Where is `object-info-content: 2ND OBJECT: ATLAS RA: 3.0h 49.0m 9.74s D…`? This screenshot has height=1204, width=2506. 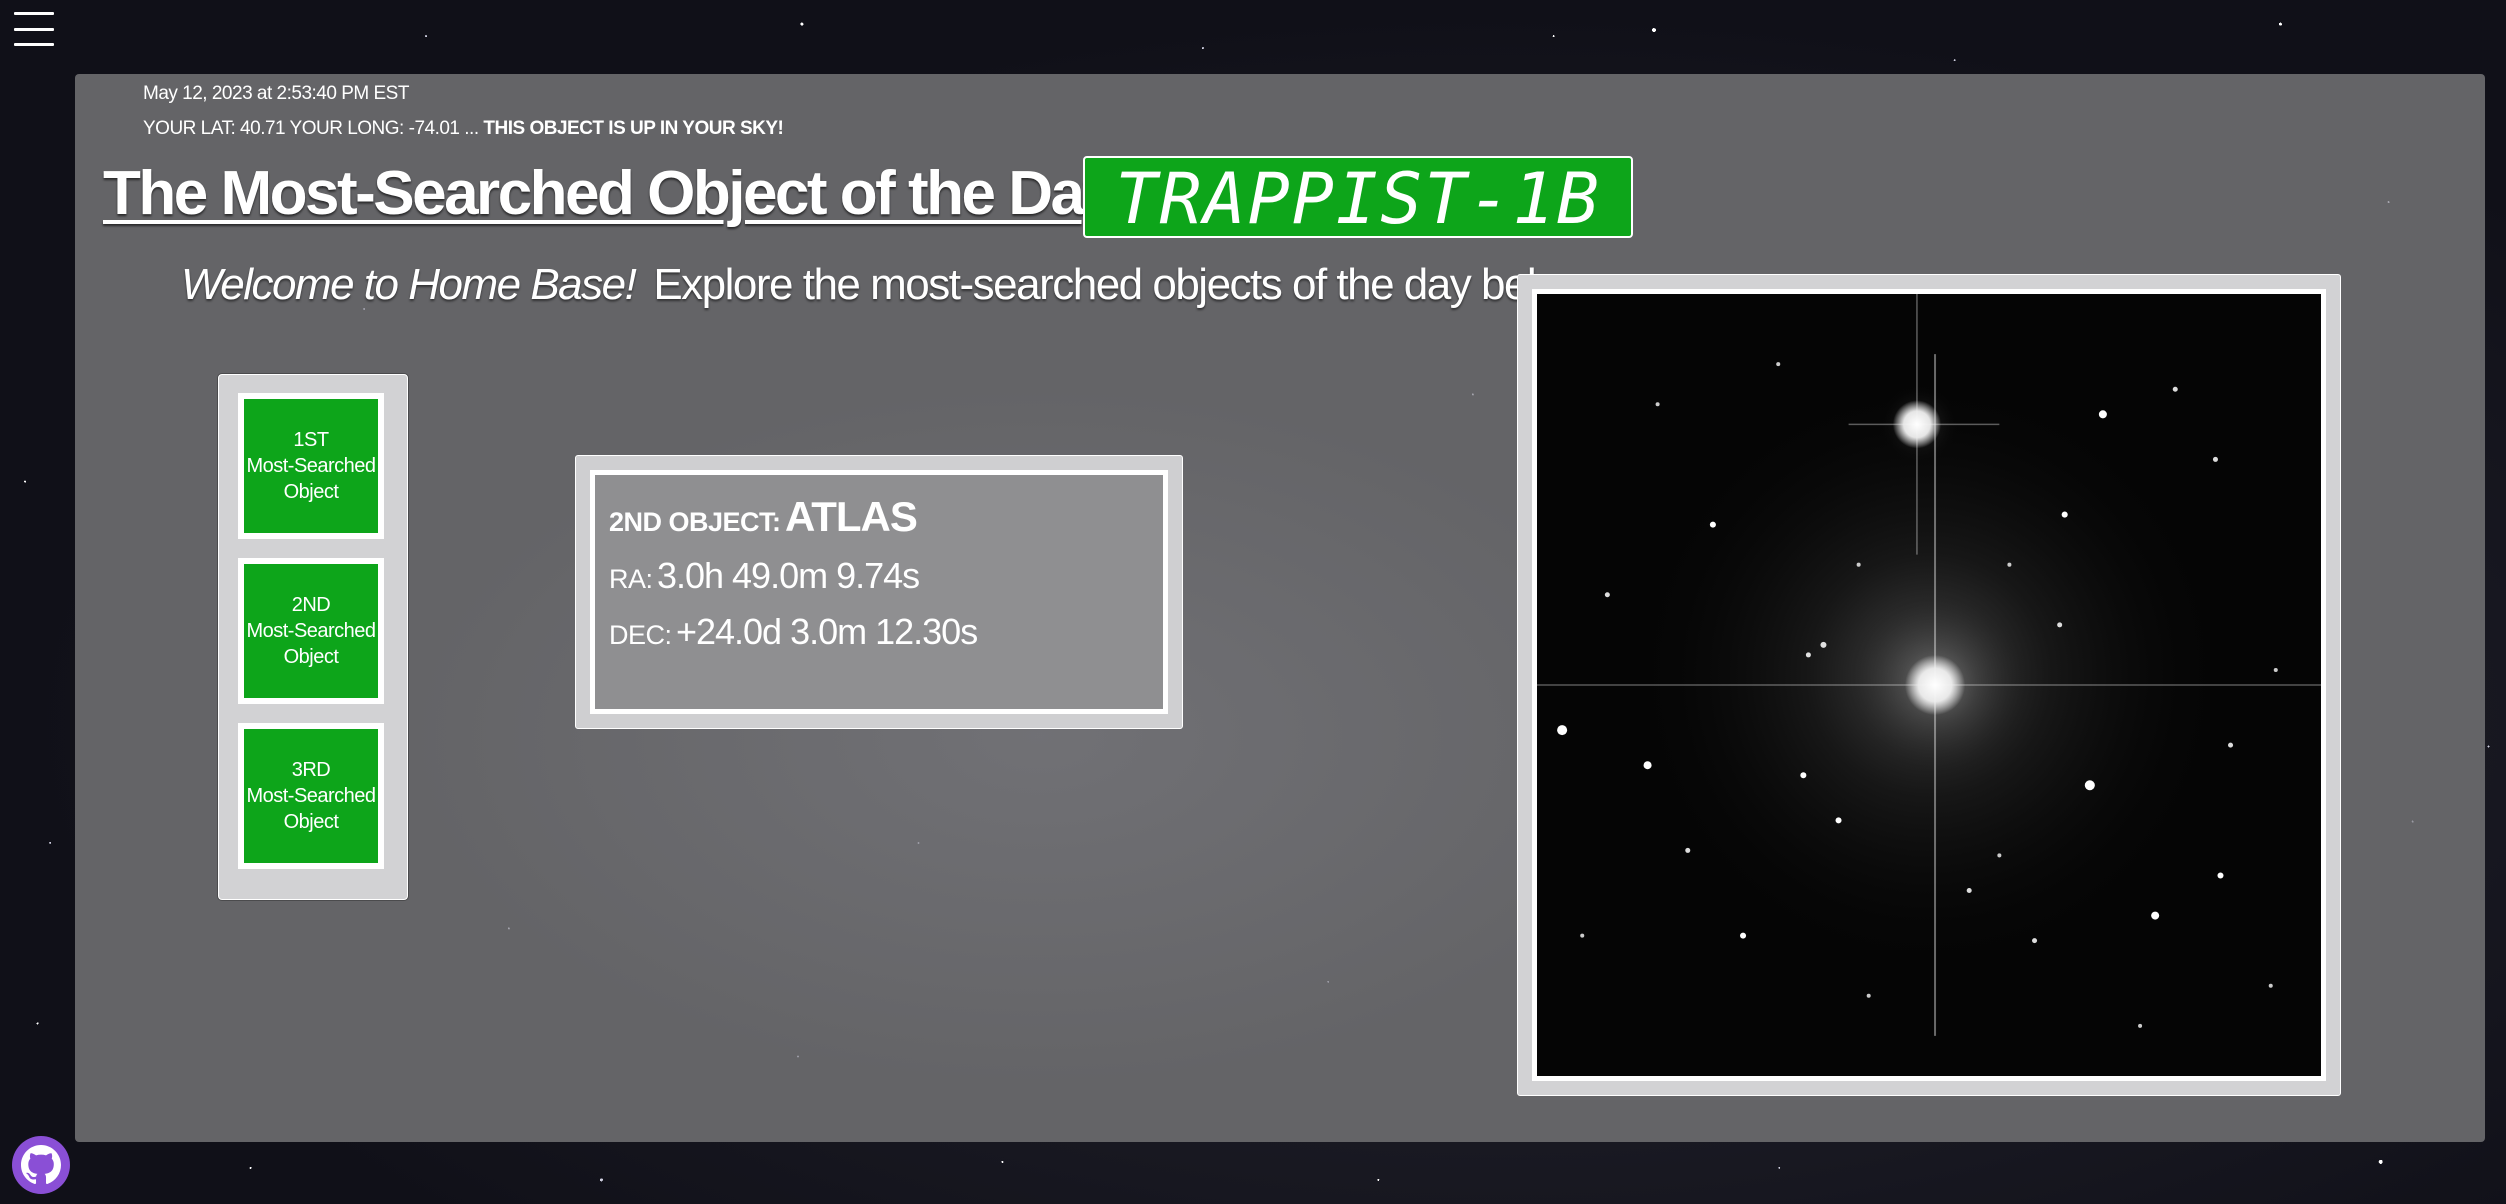 object-info-content: 2ND OBJECT: ATLAS RA: 3.0h 49.0m 9.74s D… is located at coordinates (879, 592).